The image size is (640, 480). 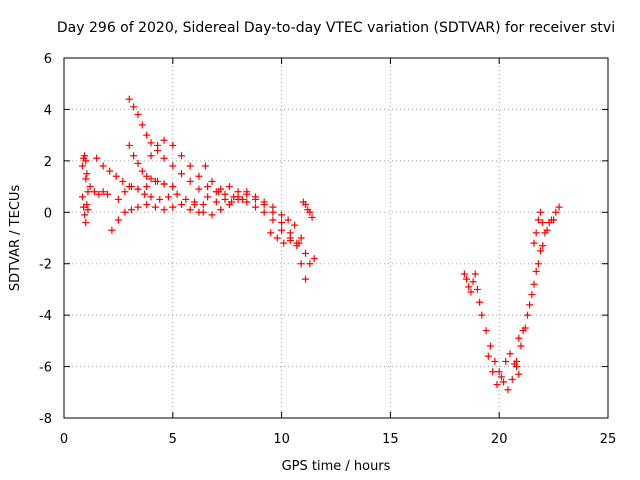 What do you see at coordinates (64, 439) in the screenshot?
I see `x-tick-label: 0` at bounding box center [64, 439].